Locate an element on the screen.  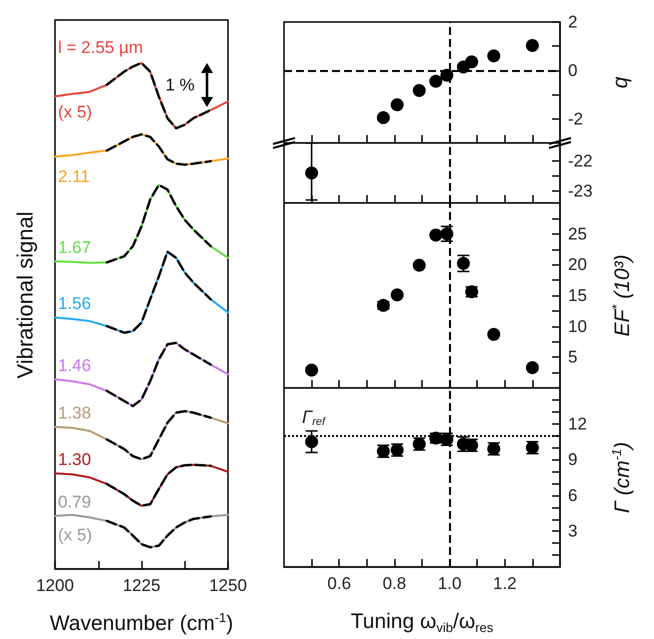
y-tick-label: -22 is located at coordinates (580, 161).